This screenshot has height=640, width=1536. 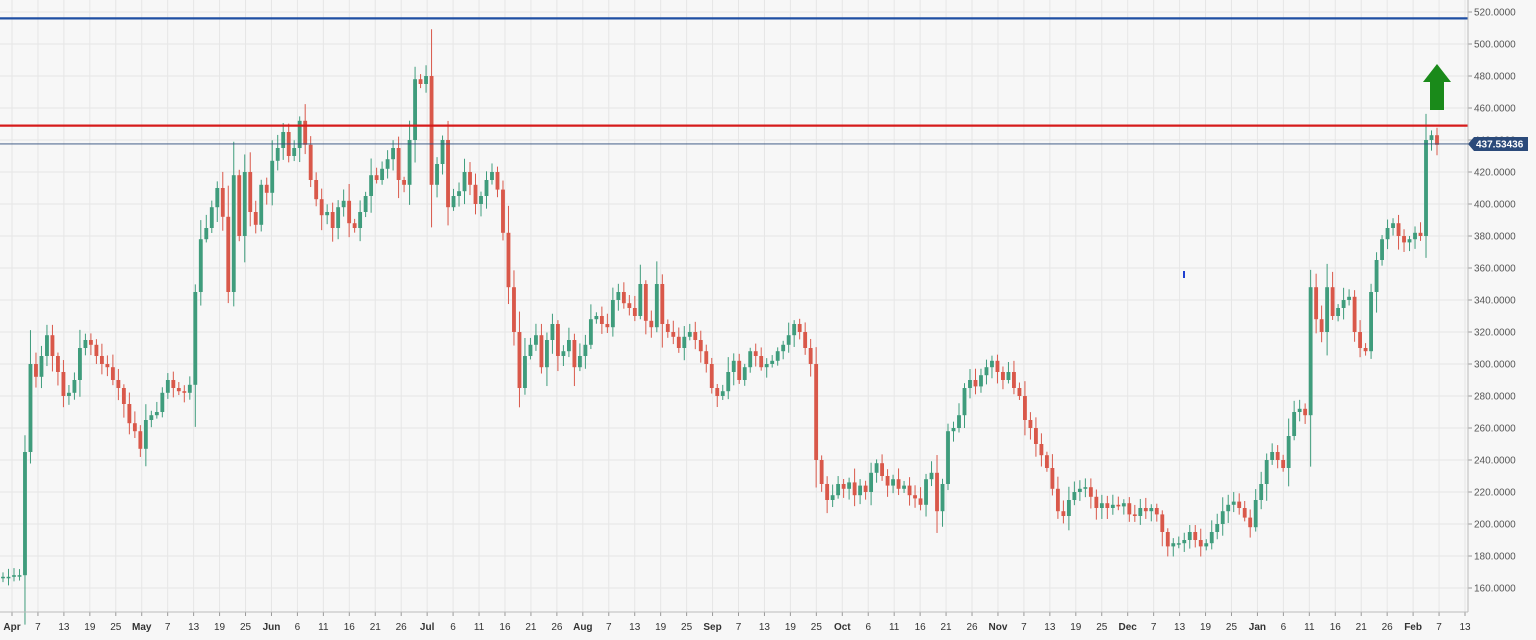 What do you see at coordinates (764, 143) in the screenshot?
I see `current-price-tag: 437.53436` at bounding box center [764, 143].